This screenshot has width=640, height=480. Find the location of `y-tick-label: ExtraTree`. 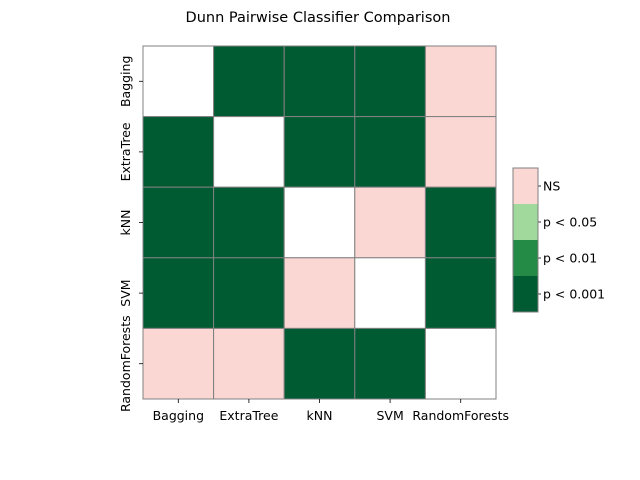

y-tick-label: ExtraTree is located at coordinates (125, 151).